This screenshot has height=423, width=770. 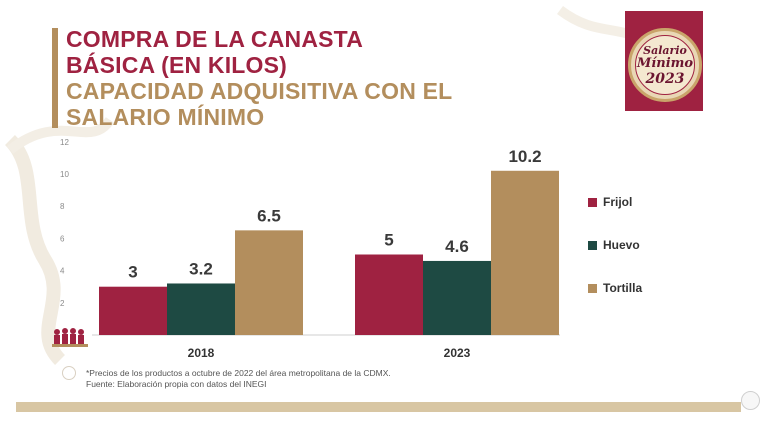 I want to click on bar-tortilla-2023, so click(x=525, y=252).